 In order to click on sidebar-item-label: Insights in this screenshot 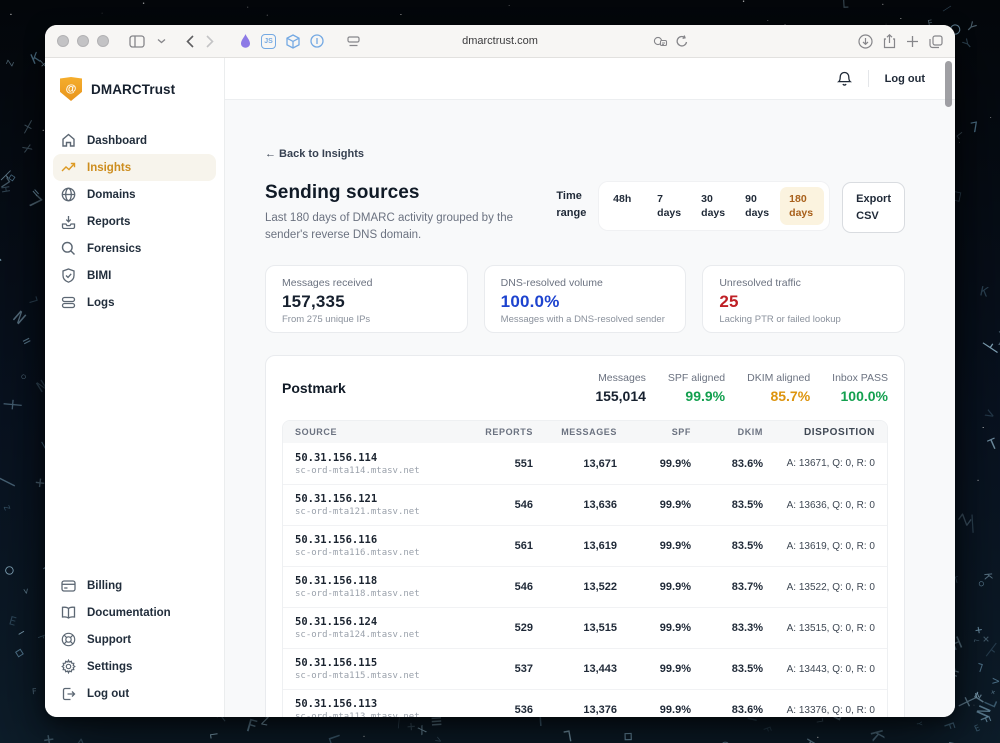, I will do `click(109, 167)`.